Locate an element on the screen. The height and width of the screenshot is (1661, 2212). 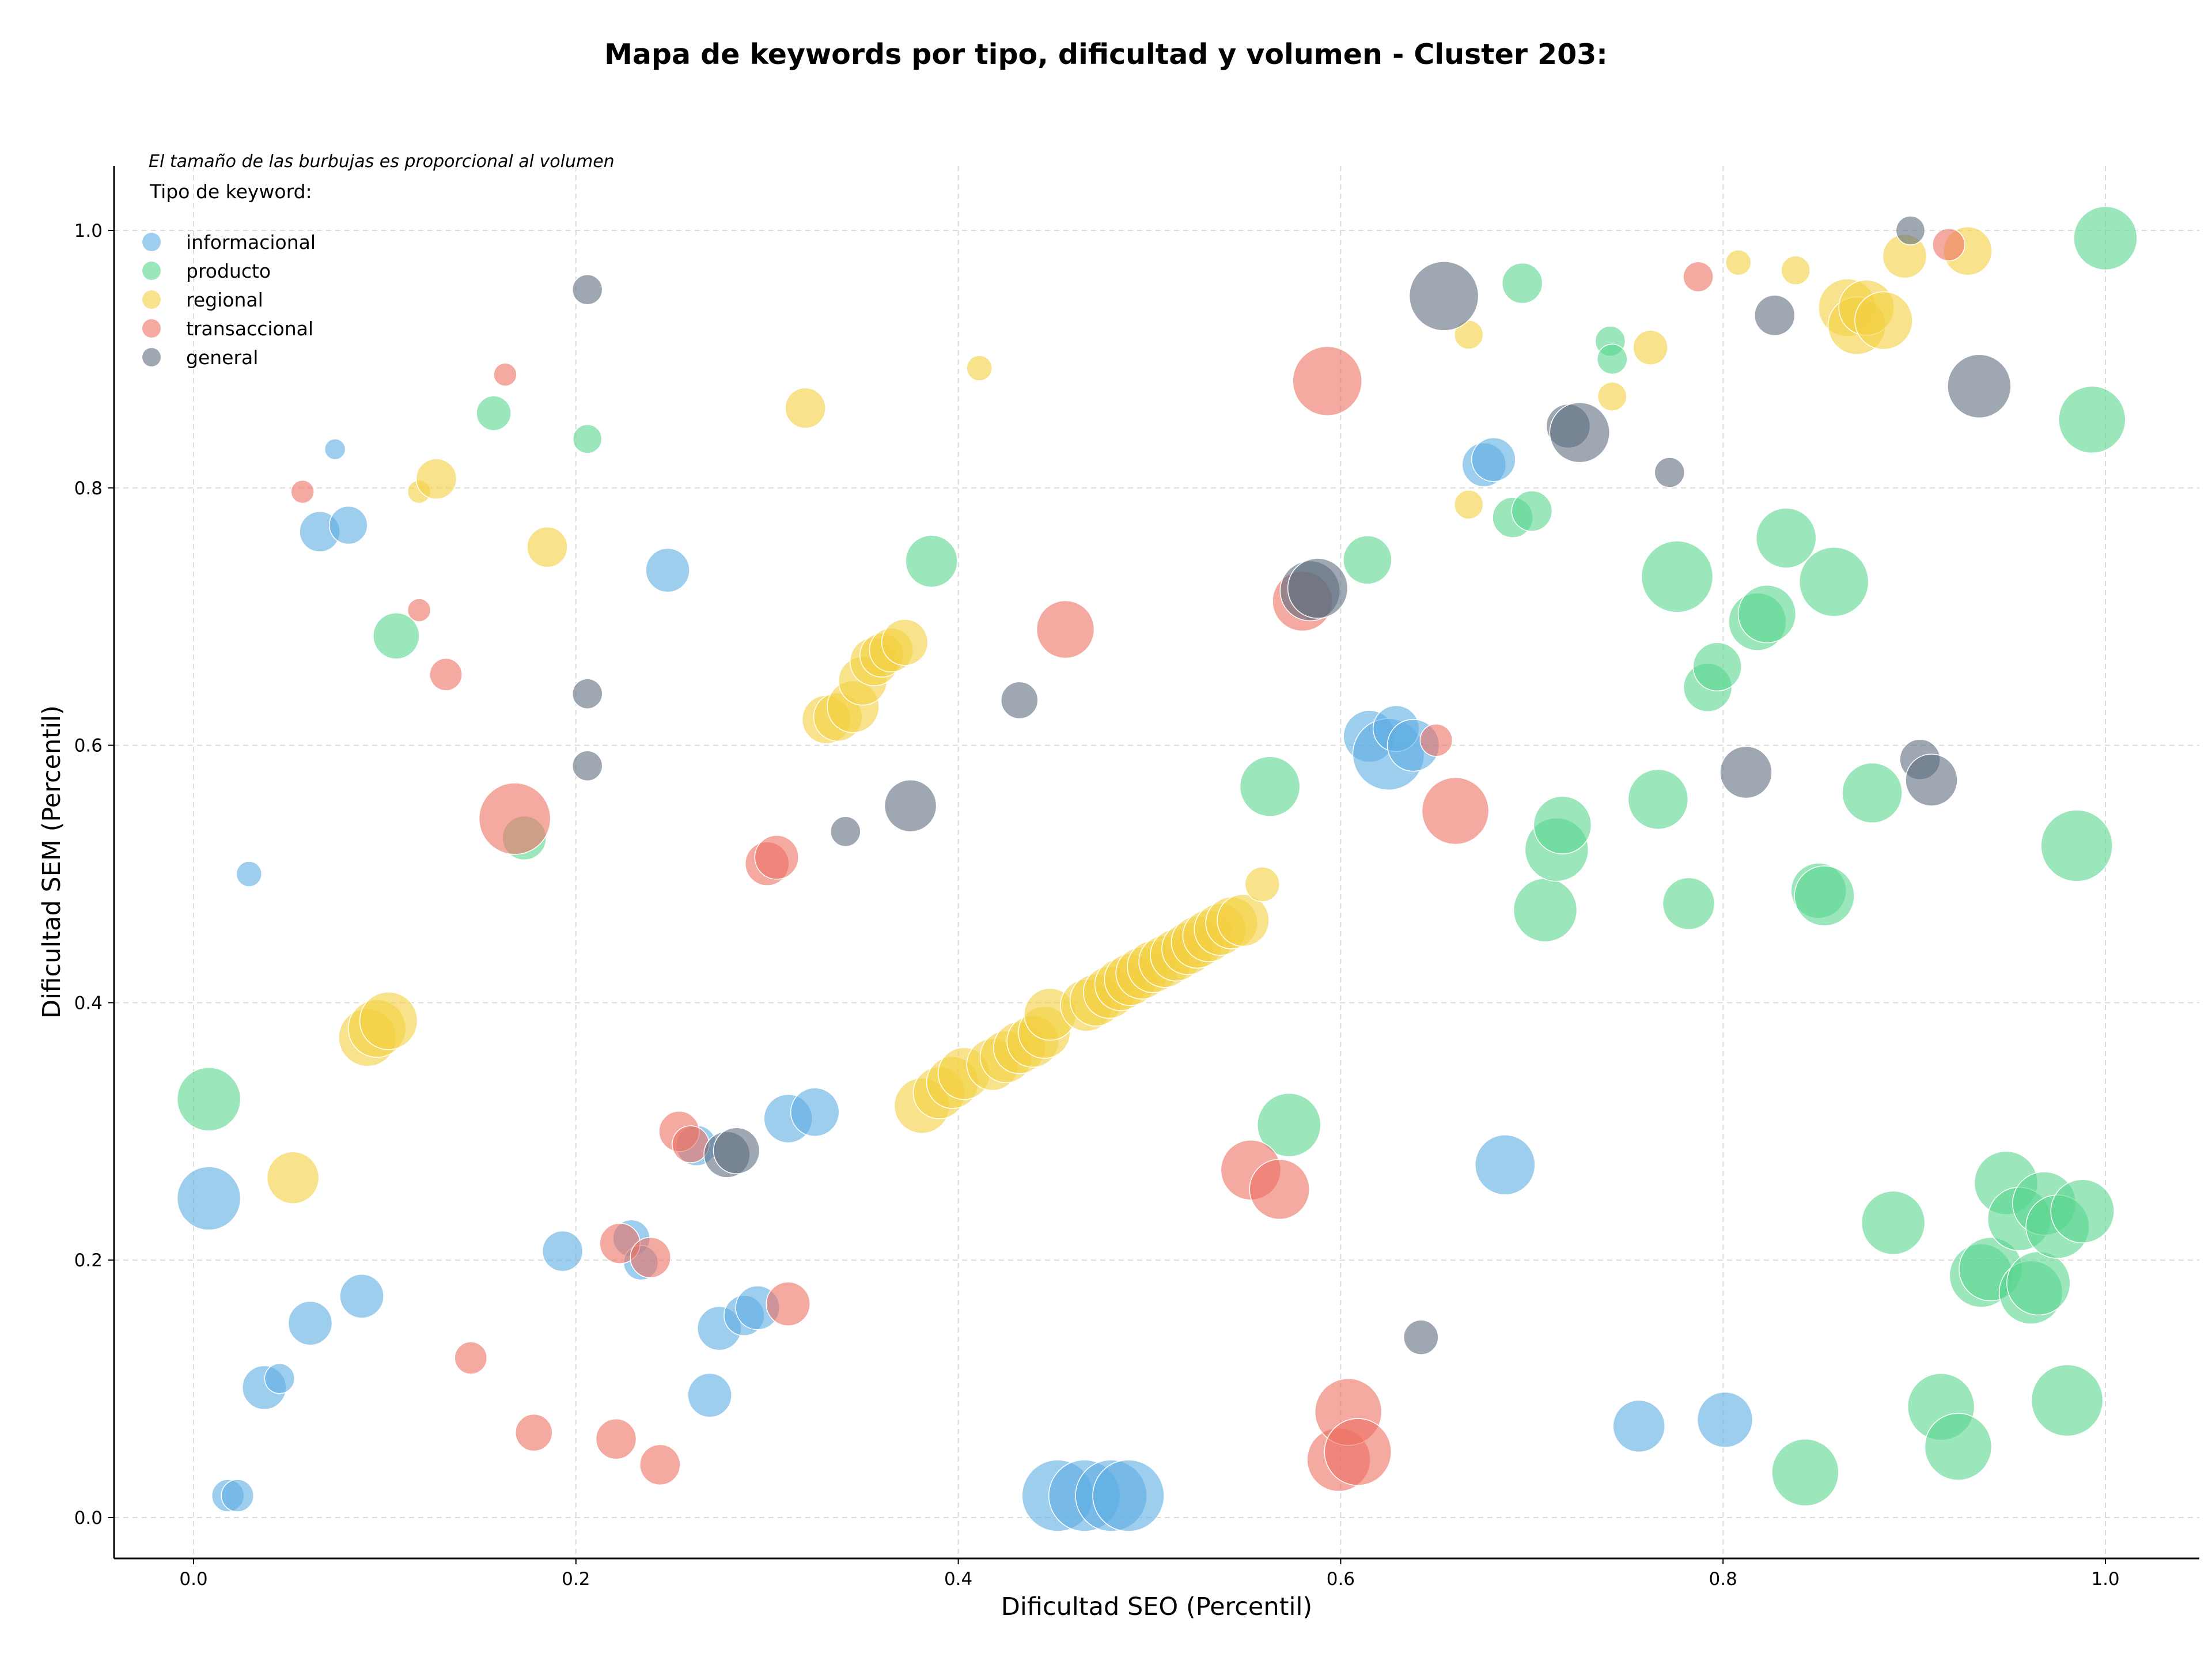
x-axis-title: Dificultad SEO (Percentil) is located at coordinates (1156, 1606).